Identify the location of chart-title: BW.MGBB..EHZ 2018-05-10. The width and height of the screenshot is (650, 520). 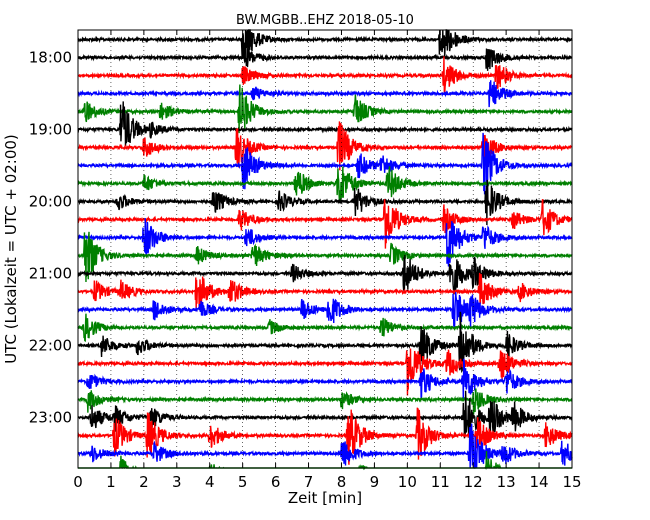
(325, 20).